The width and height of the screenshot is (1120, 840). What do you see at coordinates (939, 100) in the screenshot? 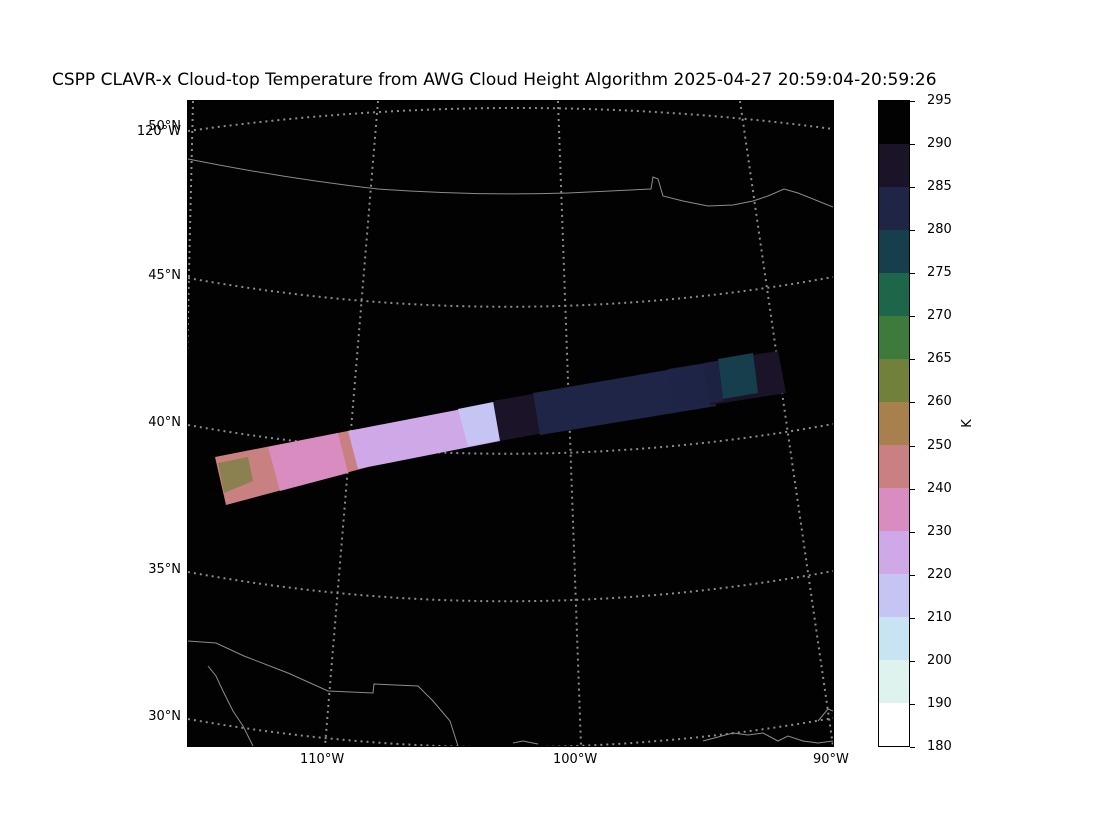
I see `colorbar-tick-label: 295` at bounding box center [939, 100].